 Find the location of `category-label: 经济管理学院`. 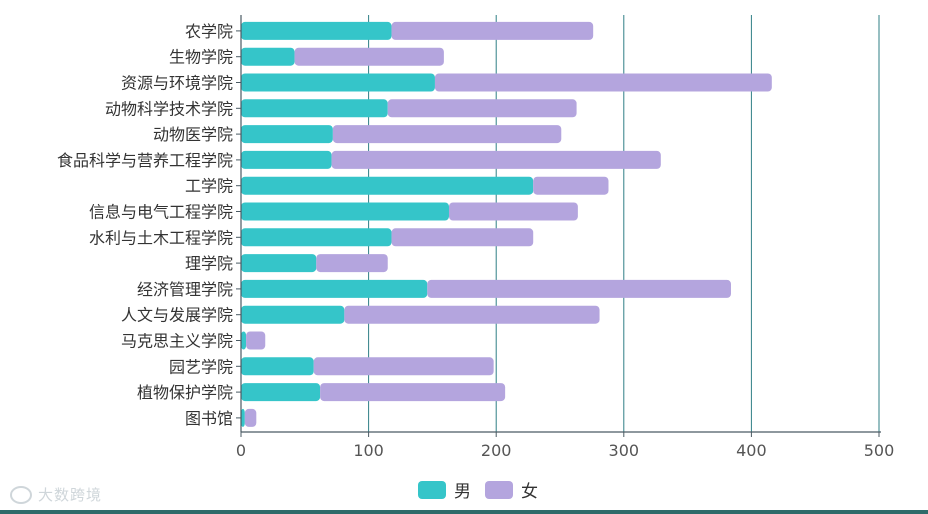

category-label: 经济管理学院 is located at coordinates (185, 289).